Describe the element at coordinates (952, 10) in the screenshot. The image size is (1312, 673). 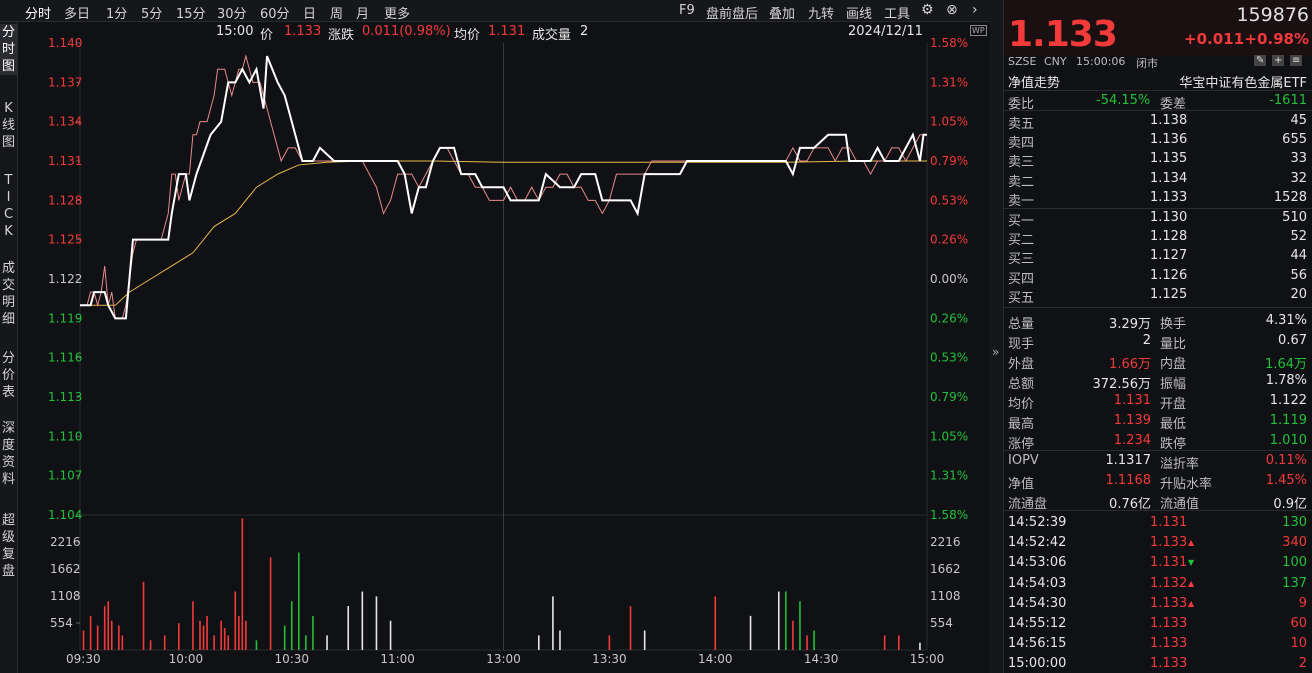
I see `close-icon: ⊗` at that location.